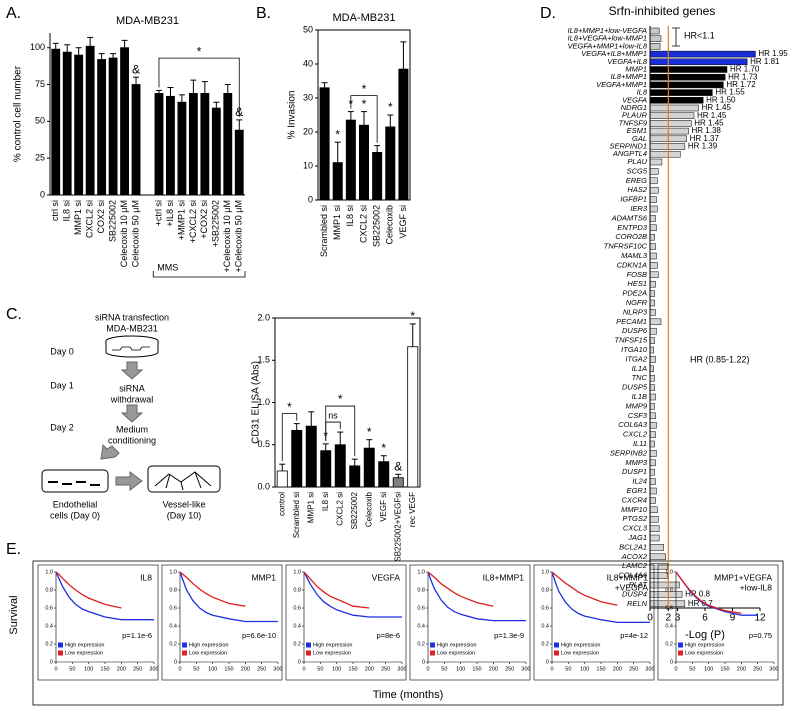 This screenshot has width=800, height=708. What do you see at coordinates (308, 131) in the screenshot?
I see `y-tick-label: 20` at bounding box center [308, 131].